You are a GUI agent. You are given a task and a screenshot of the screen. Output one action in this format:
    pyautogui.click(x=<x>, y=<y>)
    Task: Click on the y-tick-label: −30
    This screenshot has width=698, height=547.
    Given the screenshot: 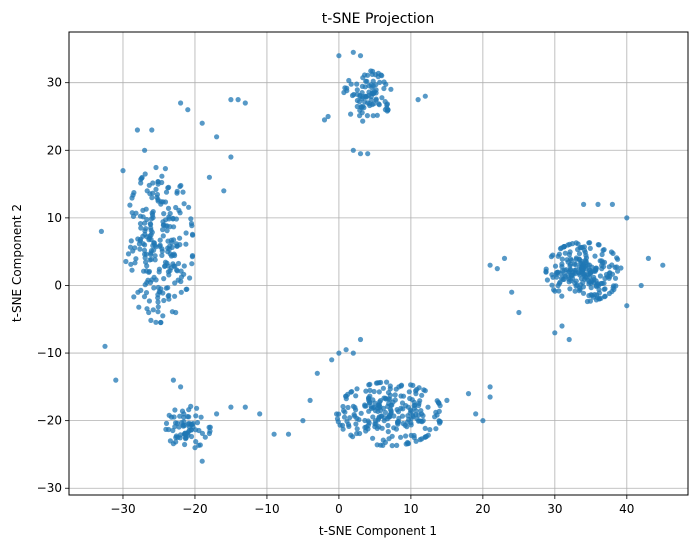 What is the action you would take?
    pyautogui.click(x=49, y=488)
    